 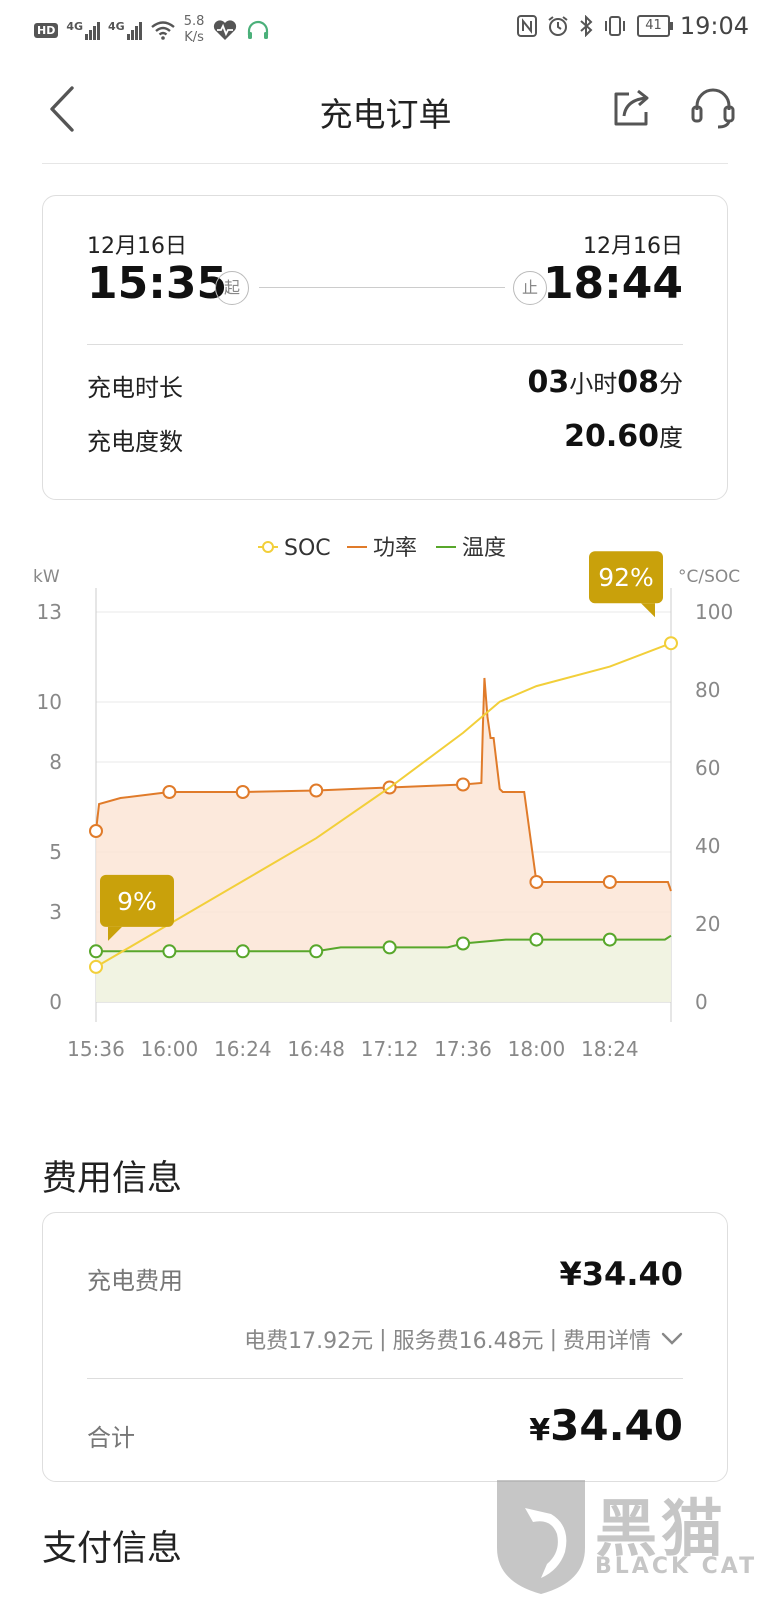 What do you see at coordinates (55, 852) in the screenshot?
I see `left-tick-label: 5` at bounding box center [55, 852].